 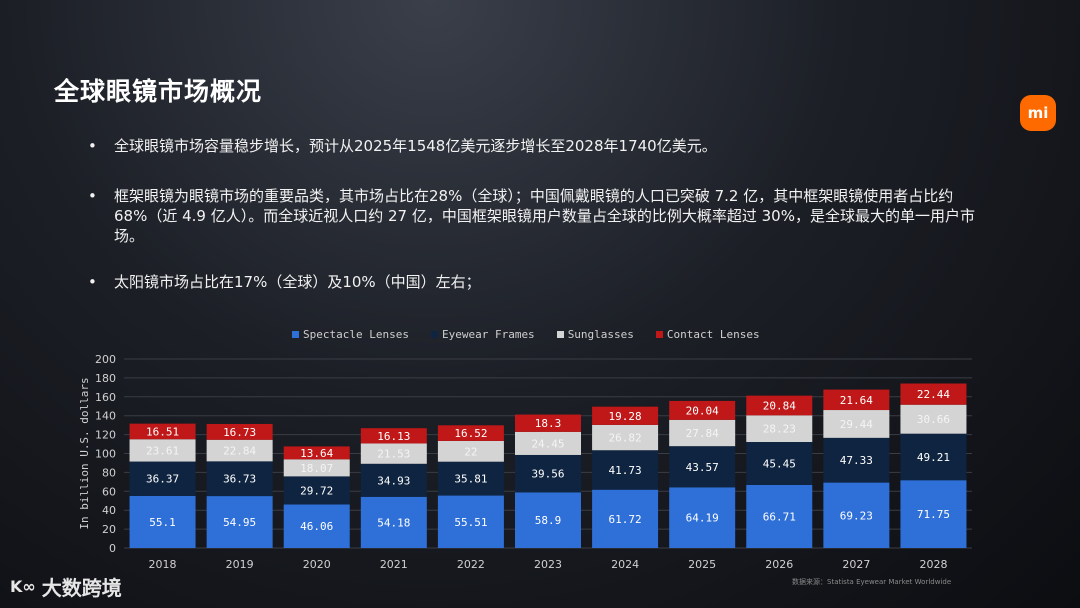 I want to click on data-label: 66.71, so click(x=779, y=516).